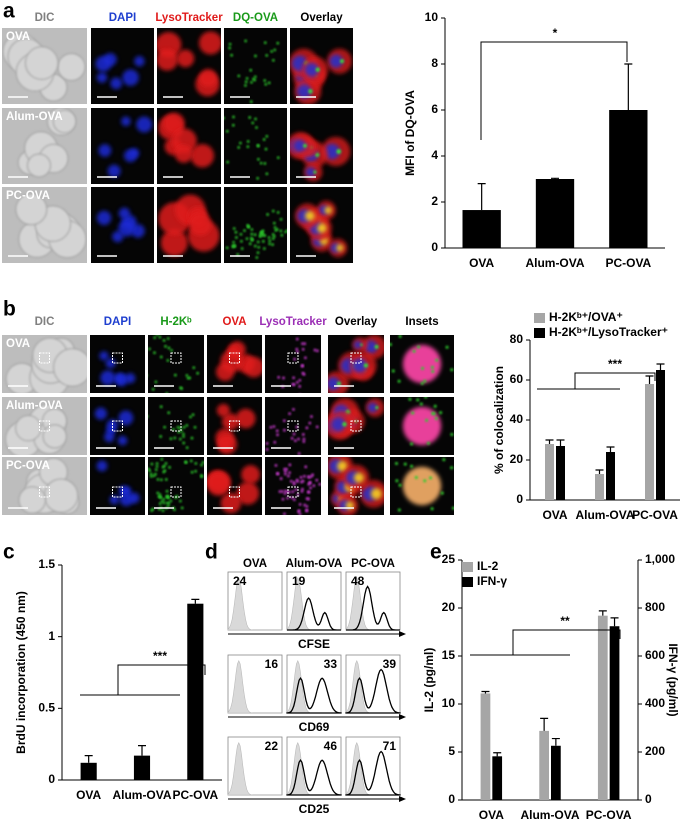  Describe the element at coordinates (432, 17) in the screenshot. I see `tick-label: 10` at that location.